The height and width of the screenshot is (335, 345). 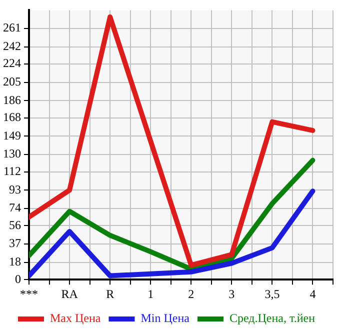 What do you see at coordinates (12, 135) in the screenshot?
I see `y-tick-label: 149` at bounding box center [12, 135].